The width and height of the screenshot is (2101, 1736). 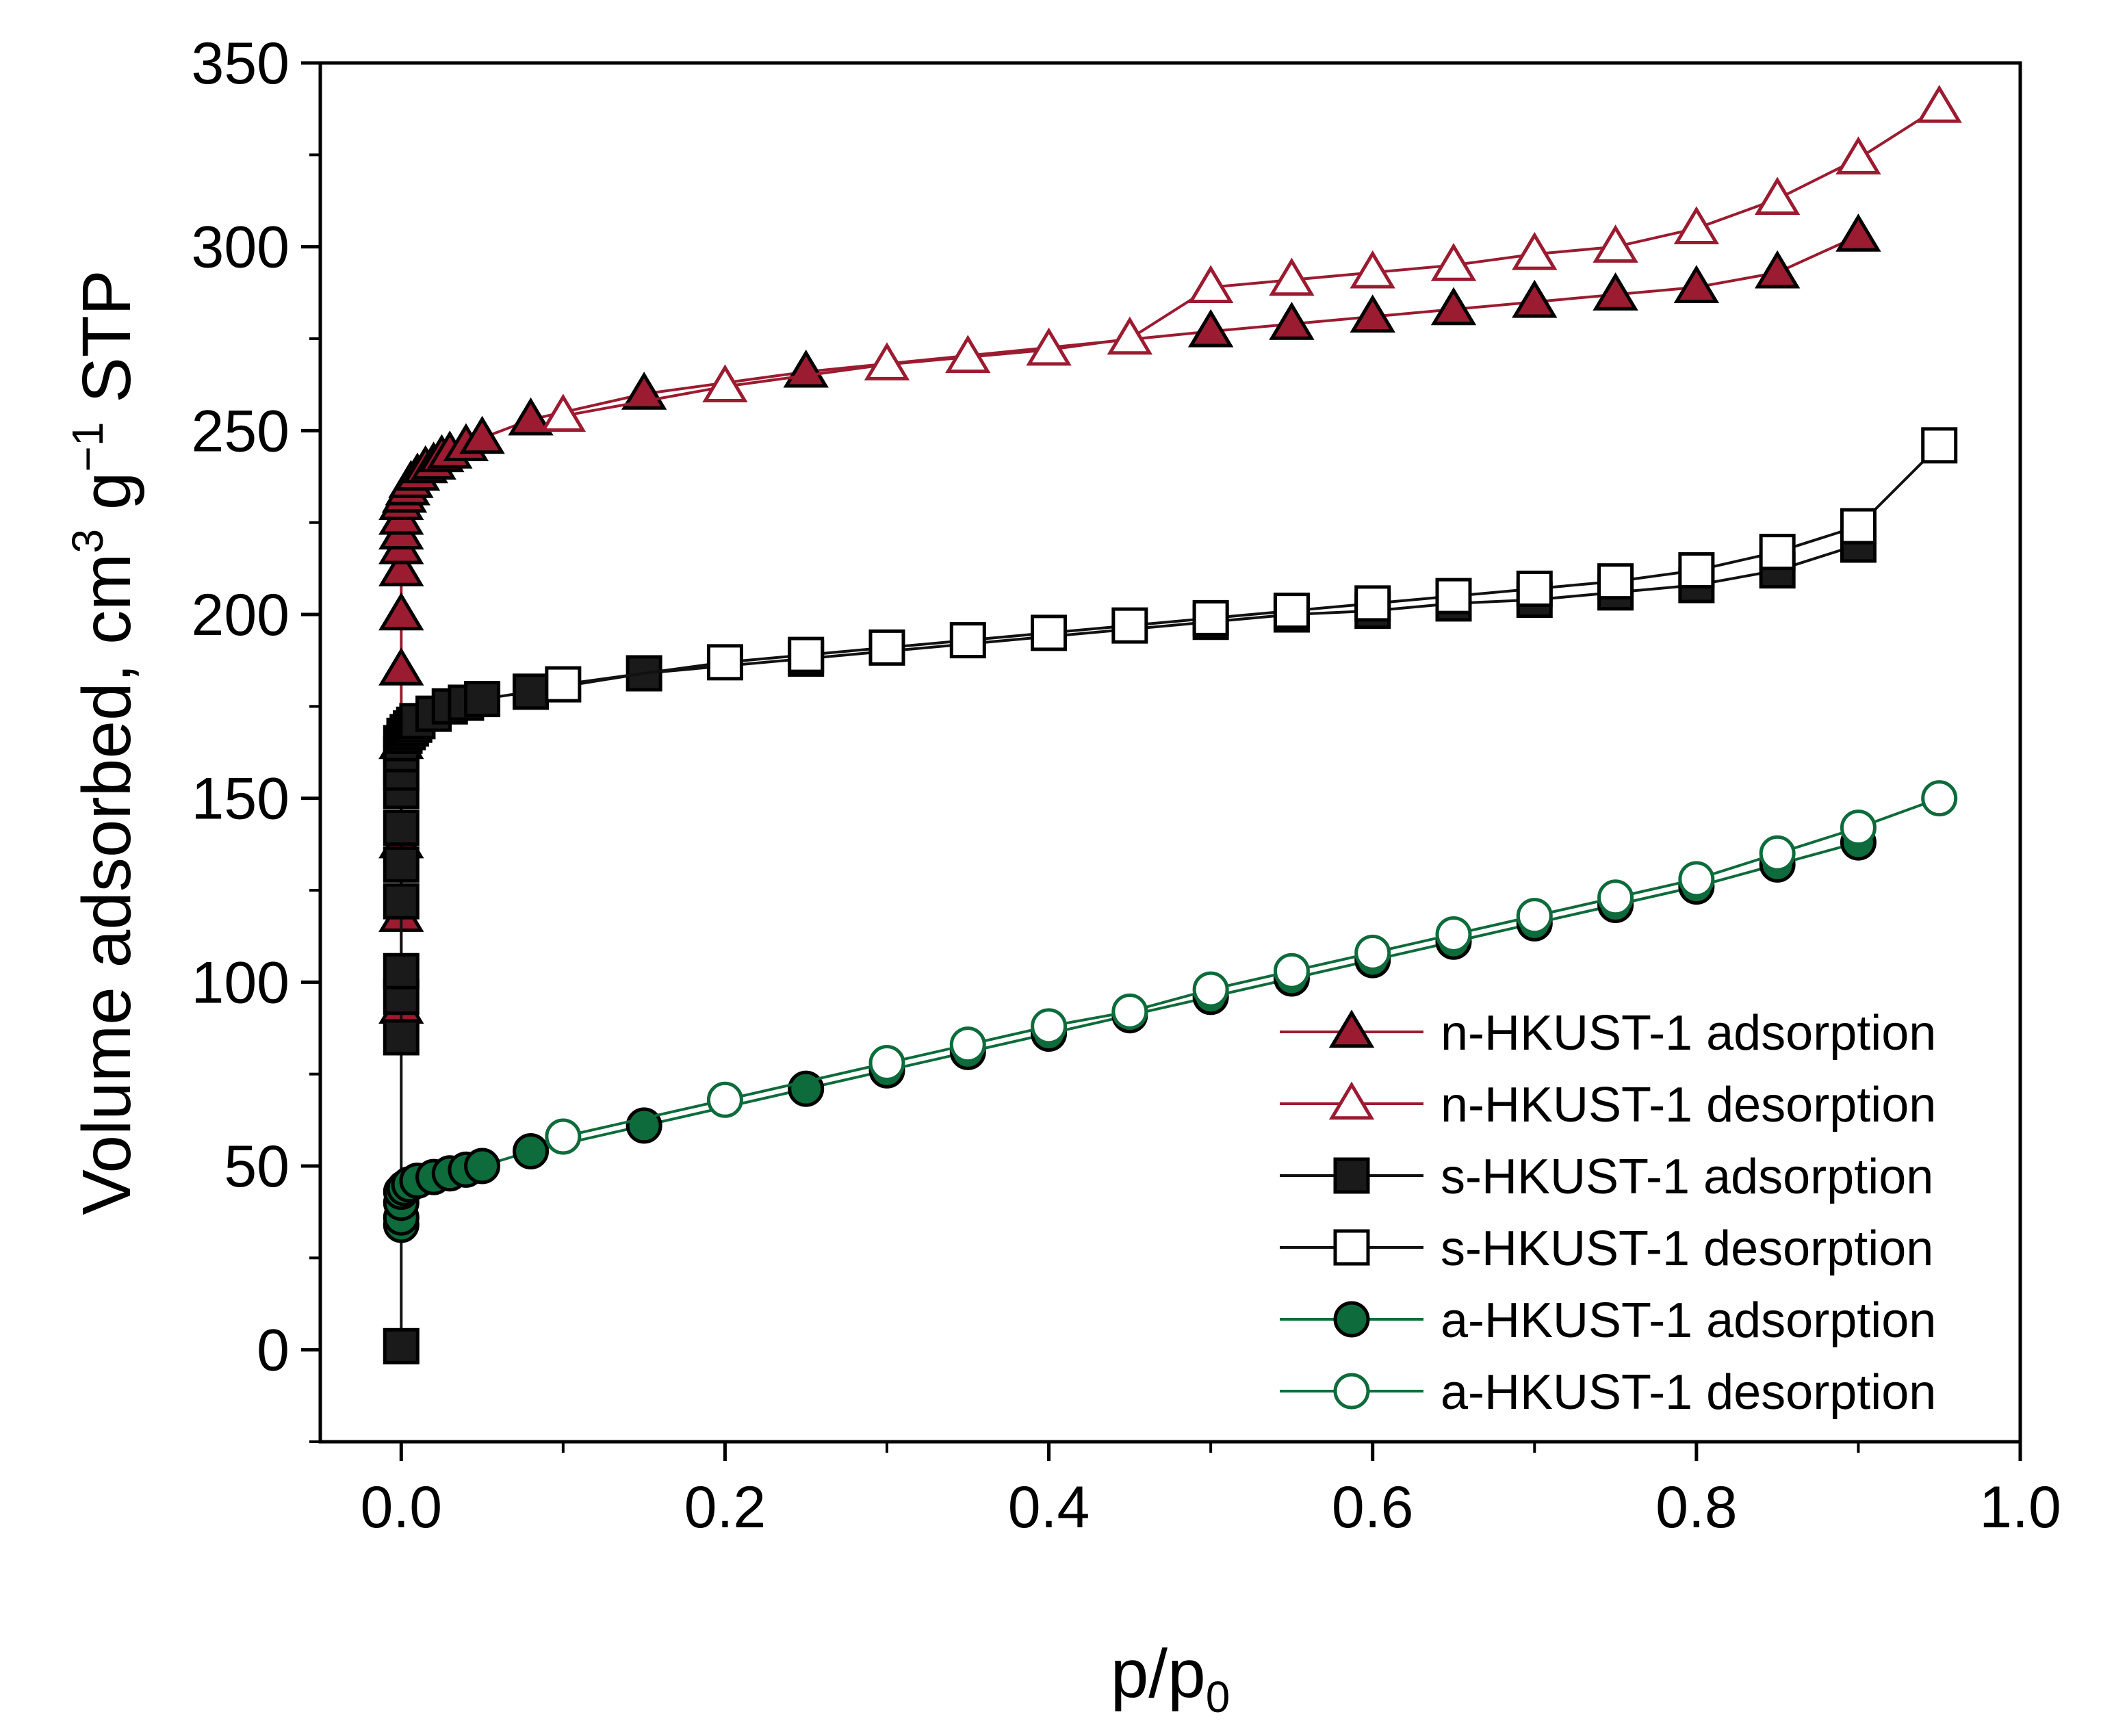 I want to click on y-tick-label: 200, so click(x=241, y=615).